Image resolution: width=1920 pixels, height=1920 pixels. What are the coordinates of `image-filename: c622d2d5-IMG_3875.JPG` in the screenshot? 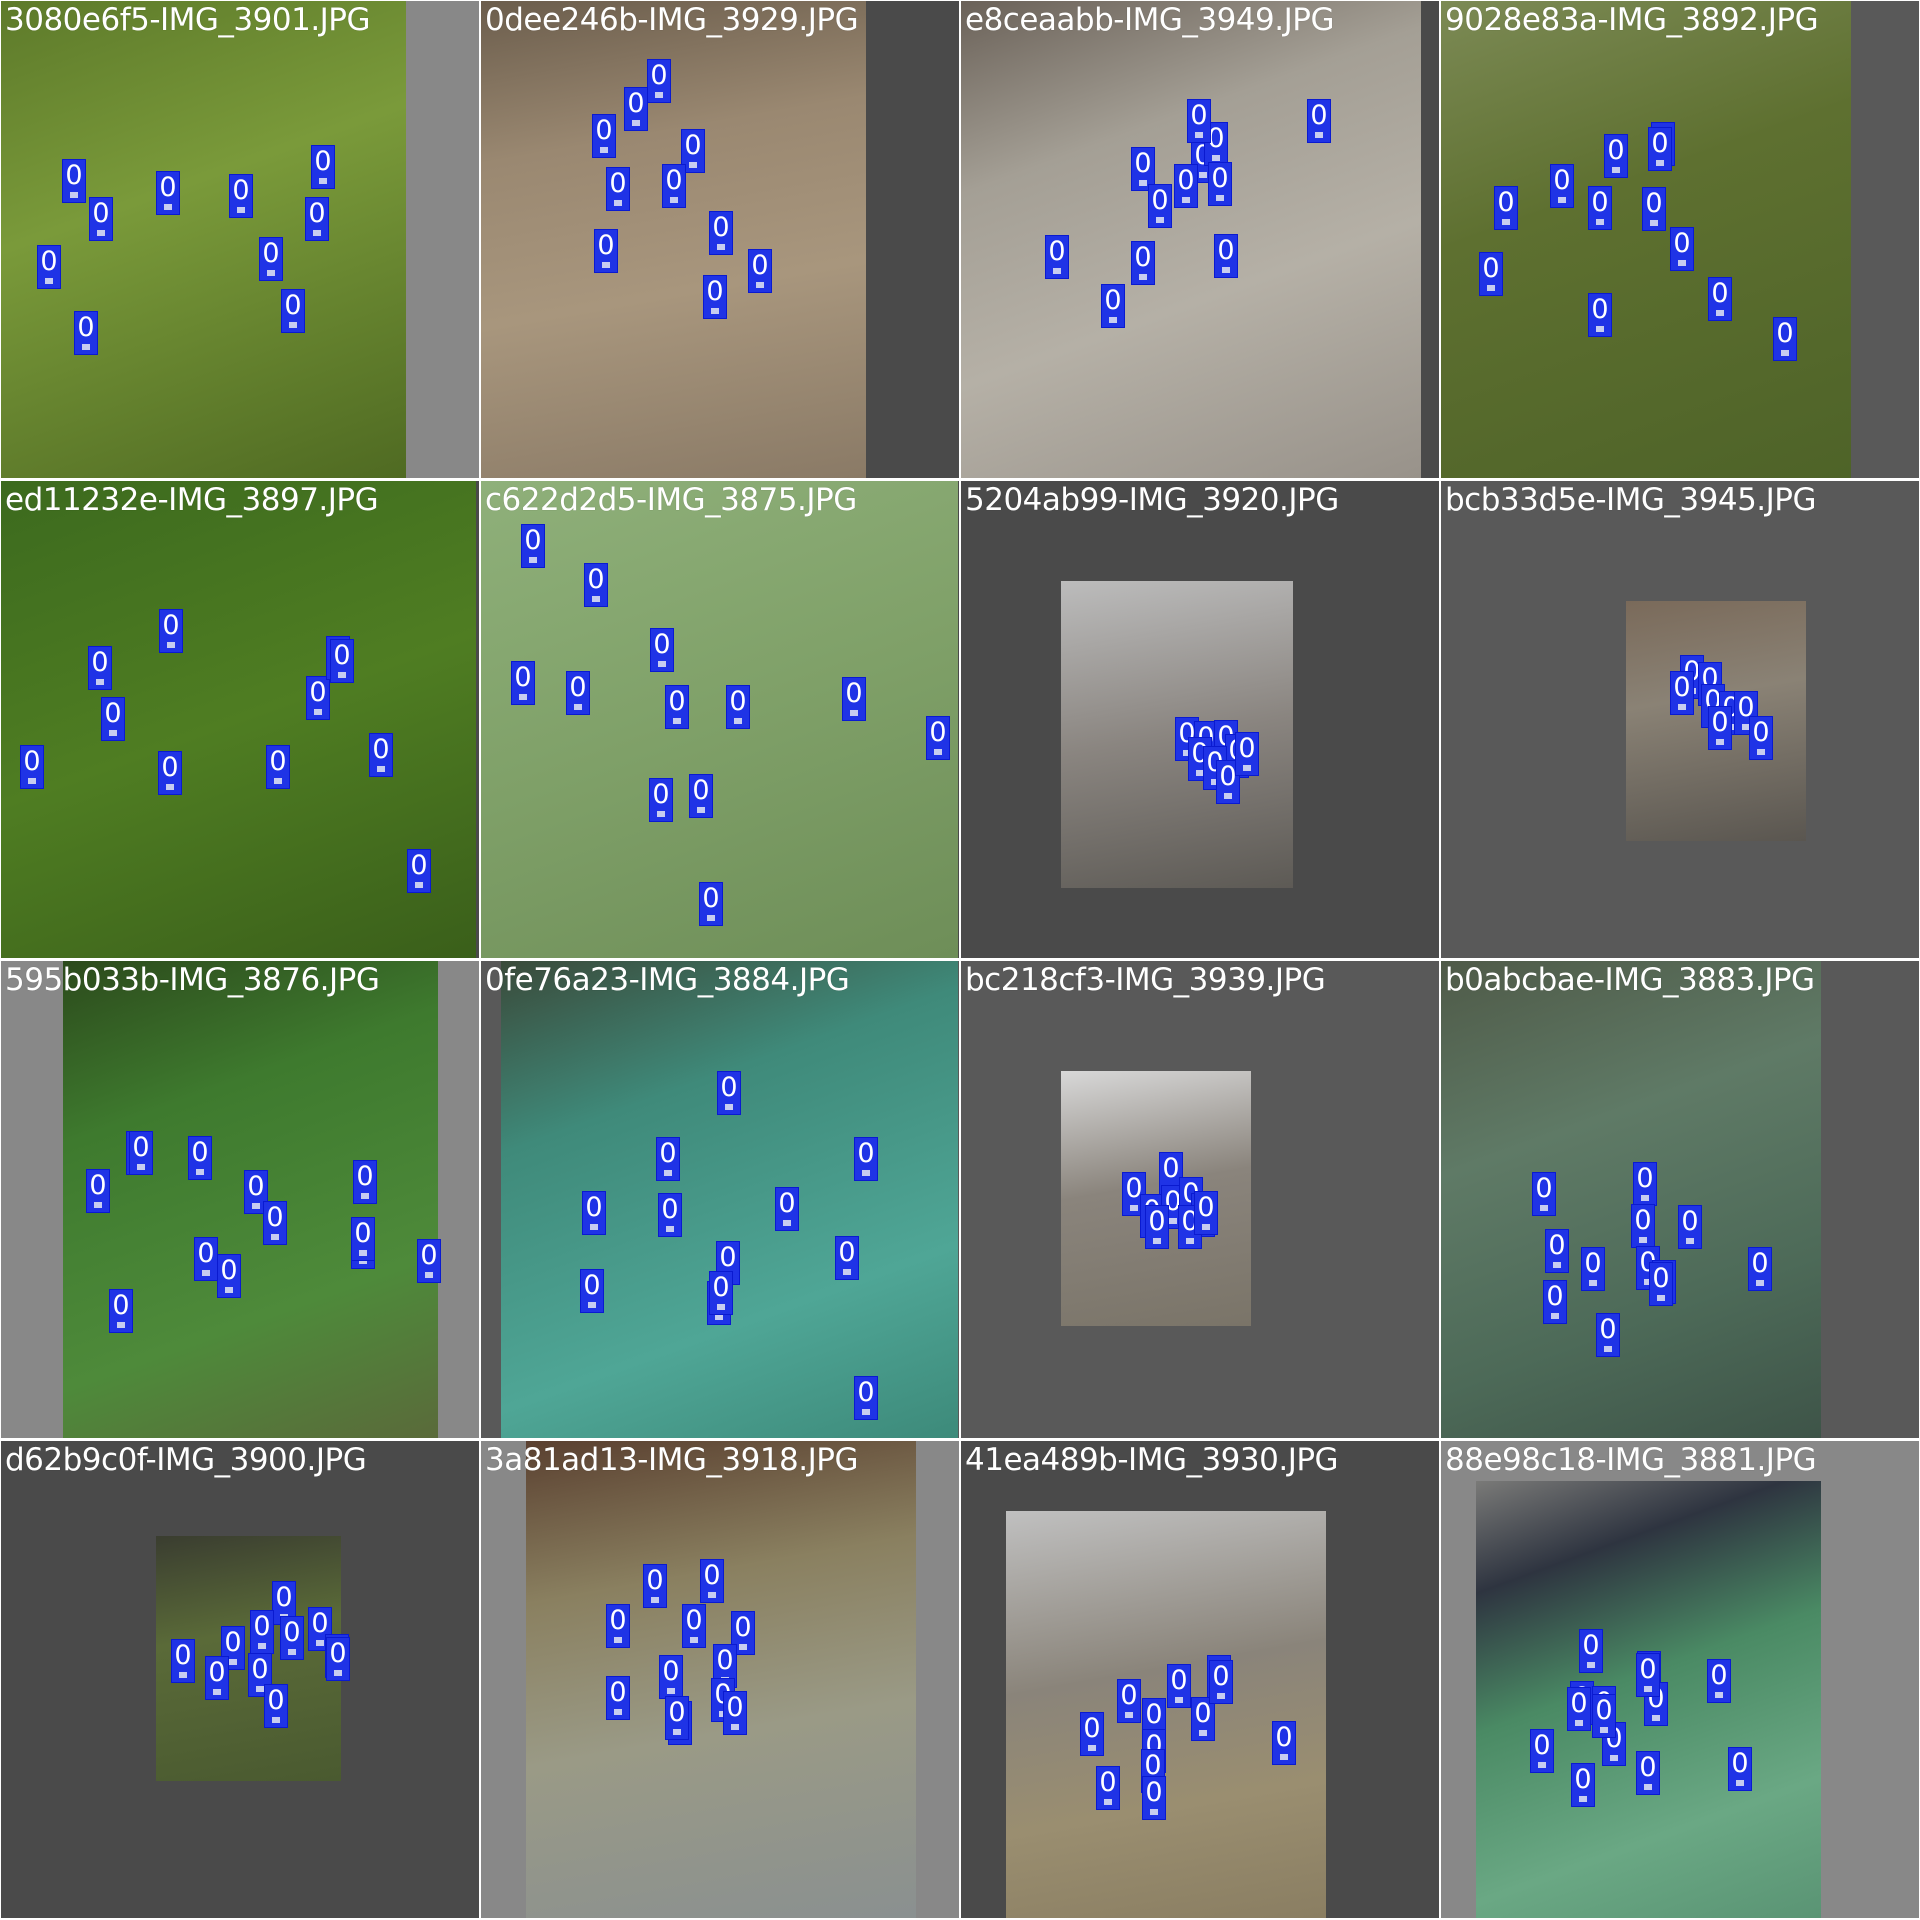 It's located at (671, 500).